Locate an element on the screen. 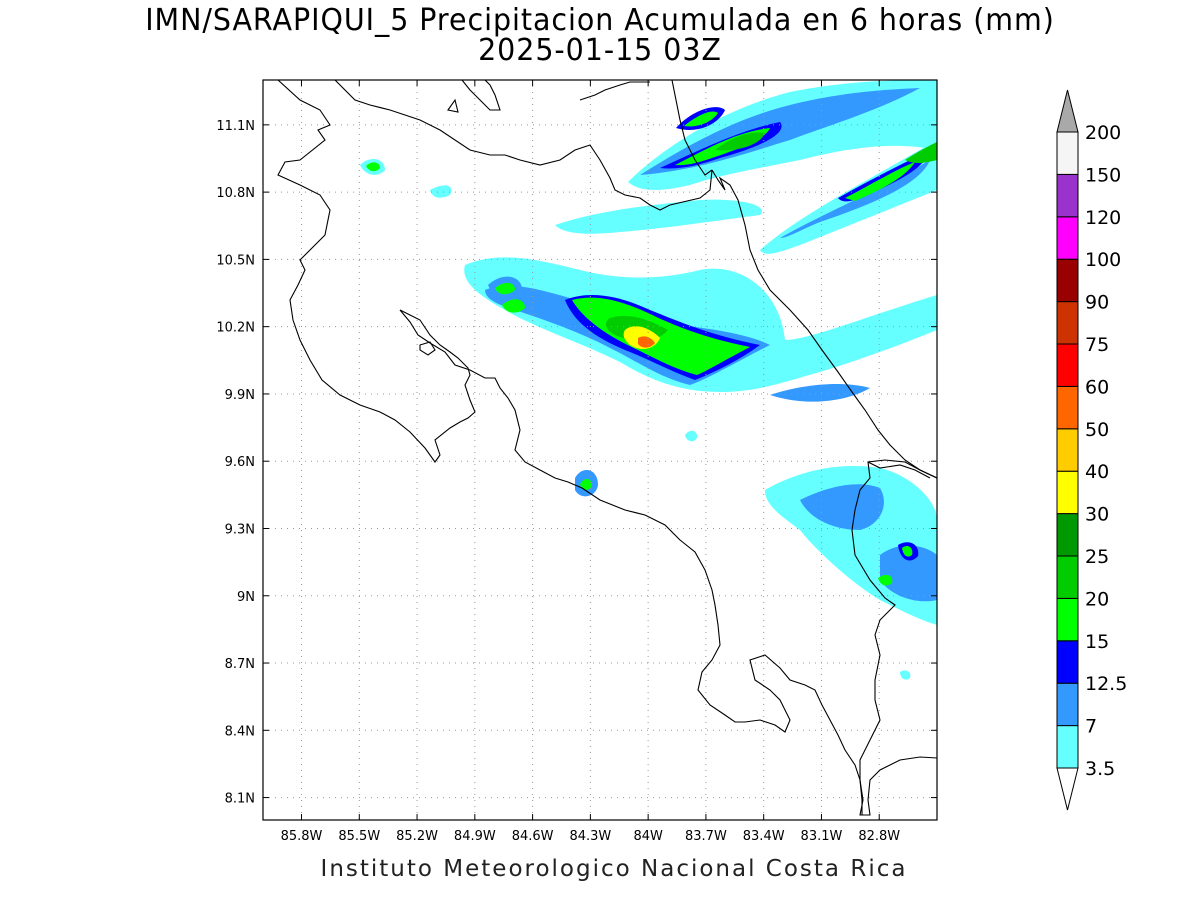 The width and height of the screenshot is (1200, 900). y-tick-label: 8.7N is located at coordinates (240, 664).